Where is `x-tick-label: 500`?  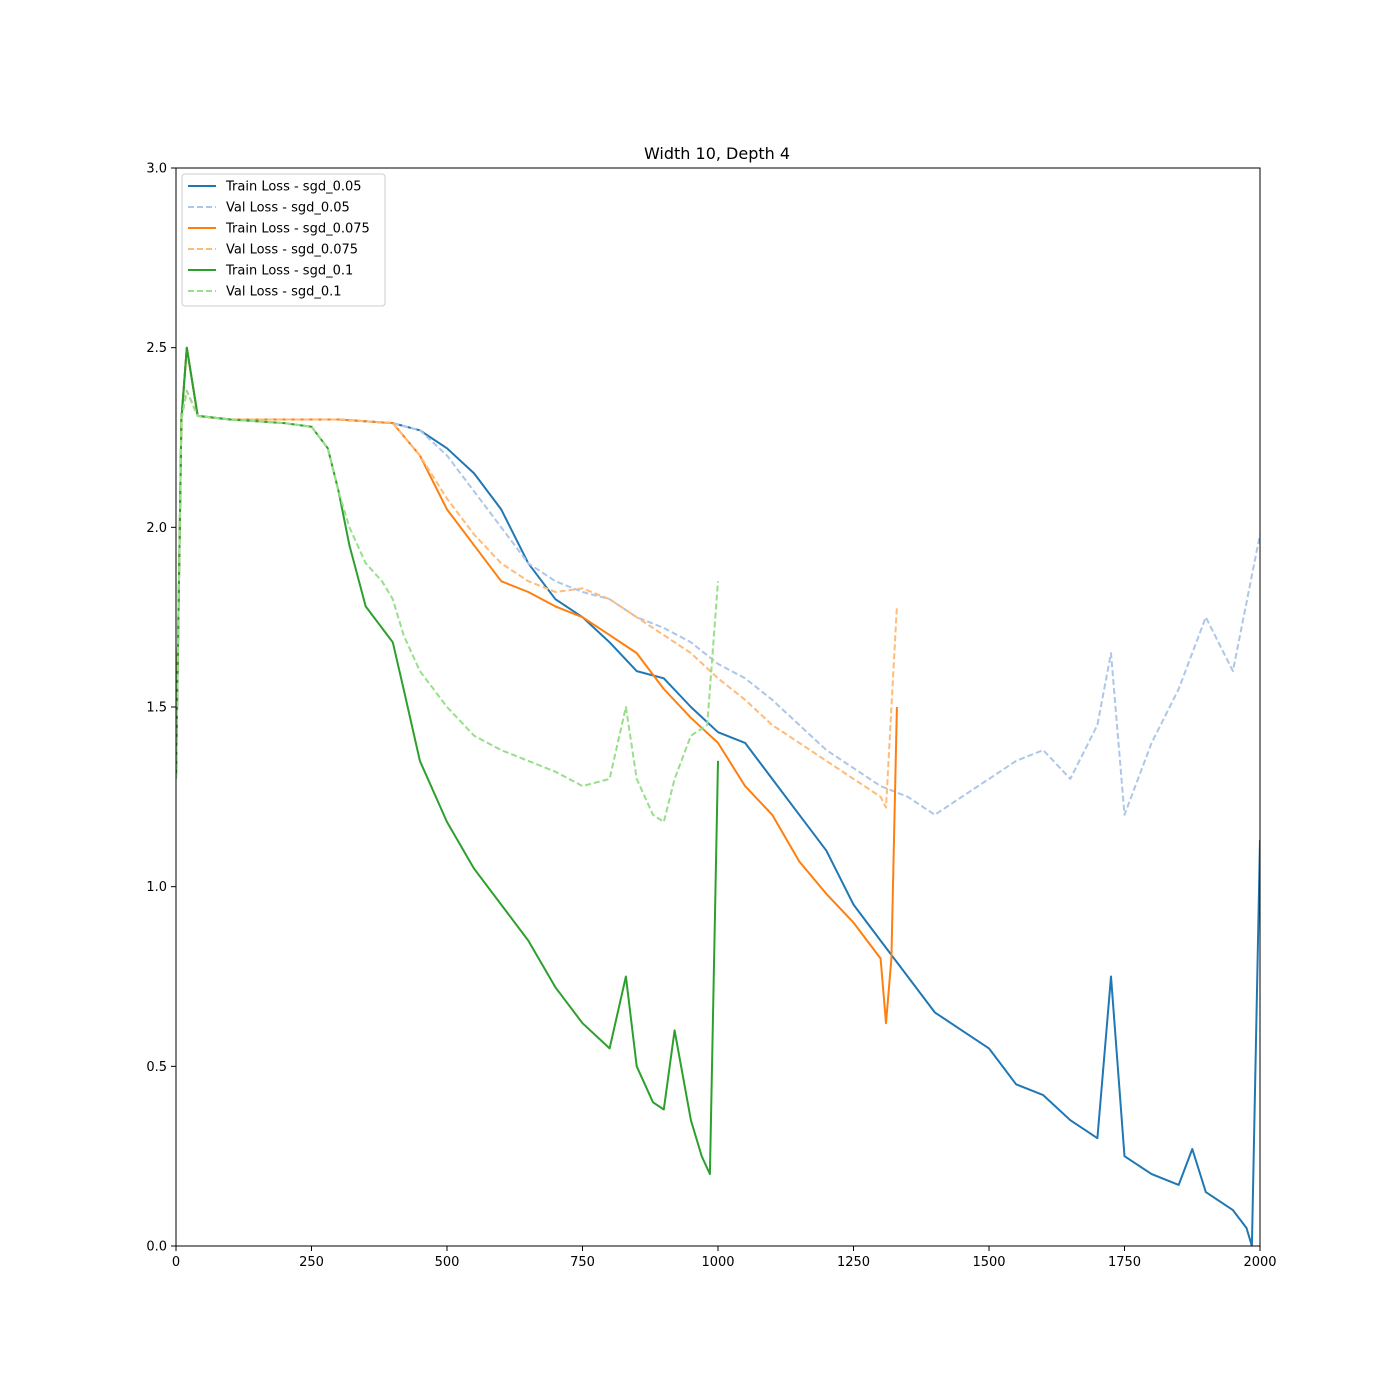
x-tick-label: 500 is located at coordinates (447, 1262).